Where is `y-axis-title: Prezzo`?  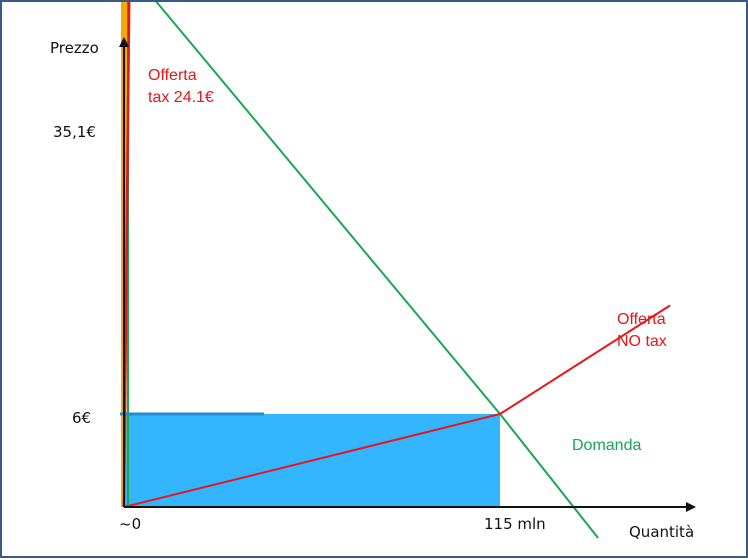
y-axis-title: Prezzo is located at coordinates (74, 48).